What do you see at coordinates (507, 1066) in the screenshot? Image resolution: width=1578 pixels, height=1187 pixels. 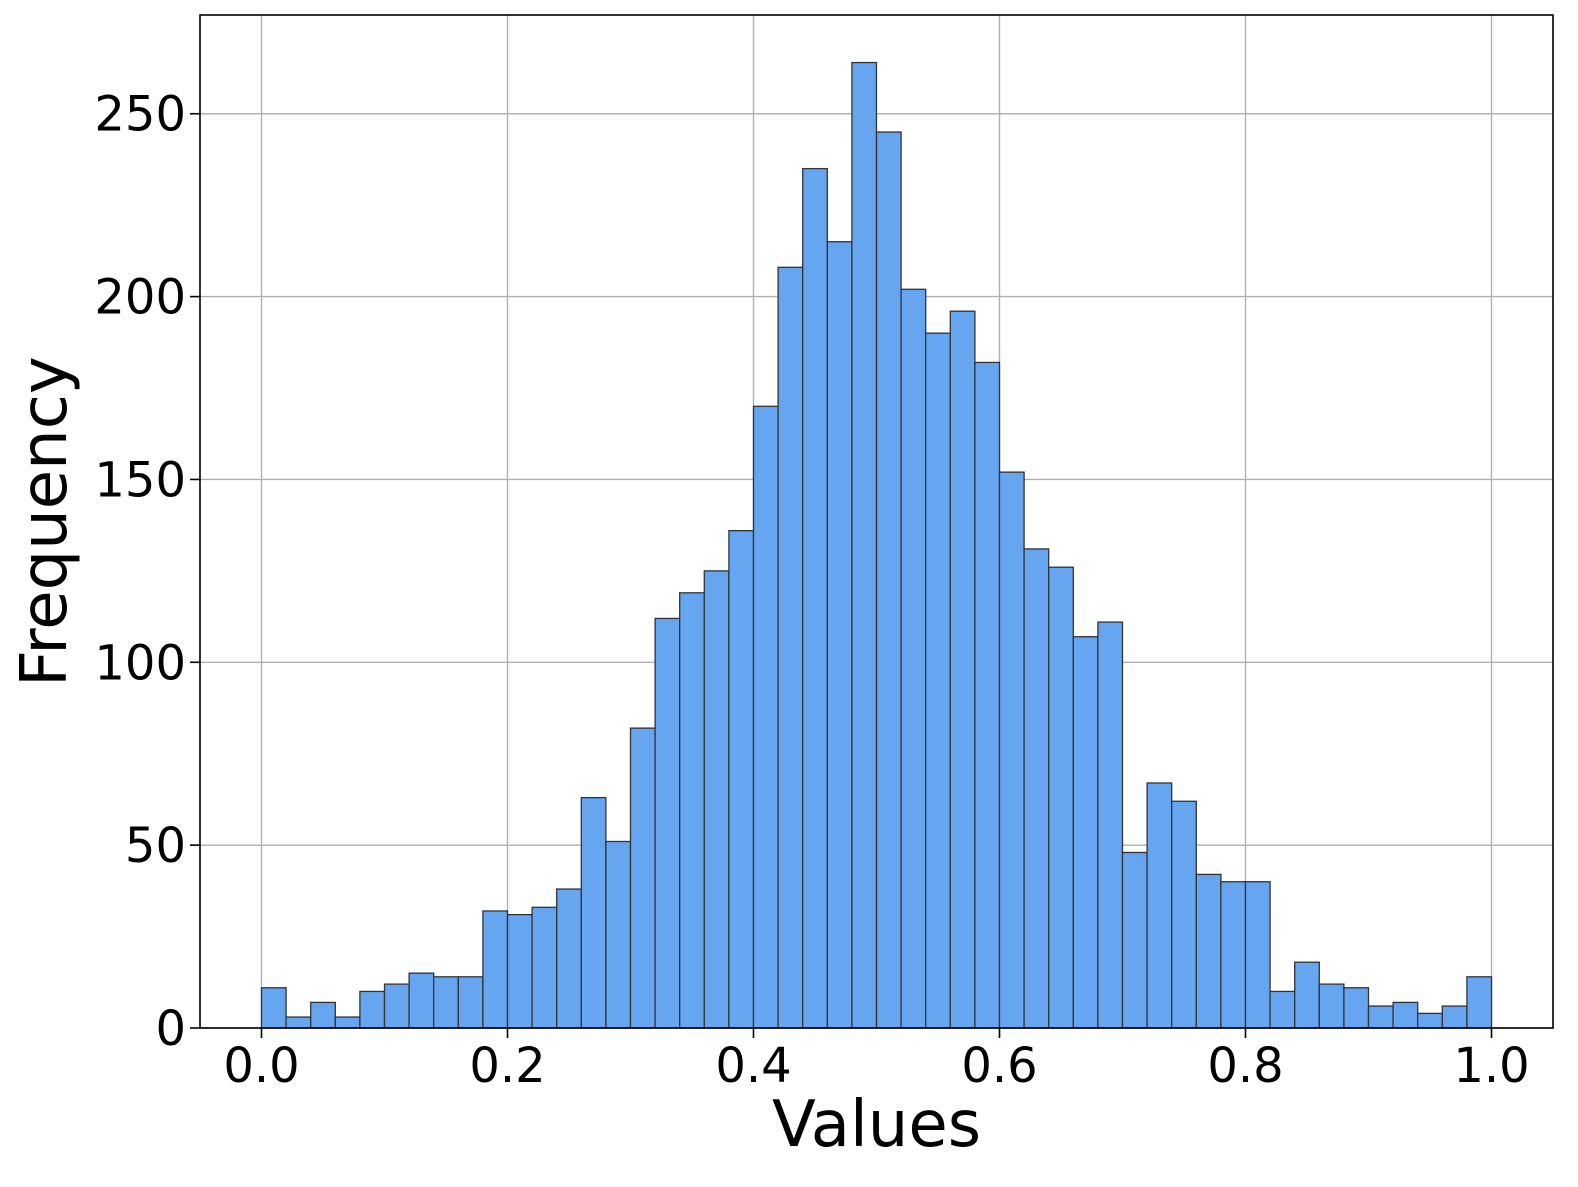 I see `x-tick-label: 0.2` at bounding box center [507, 1066].